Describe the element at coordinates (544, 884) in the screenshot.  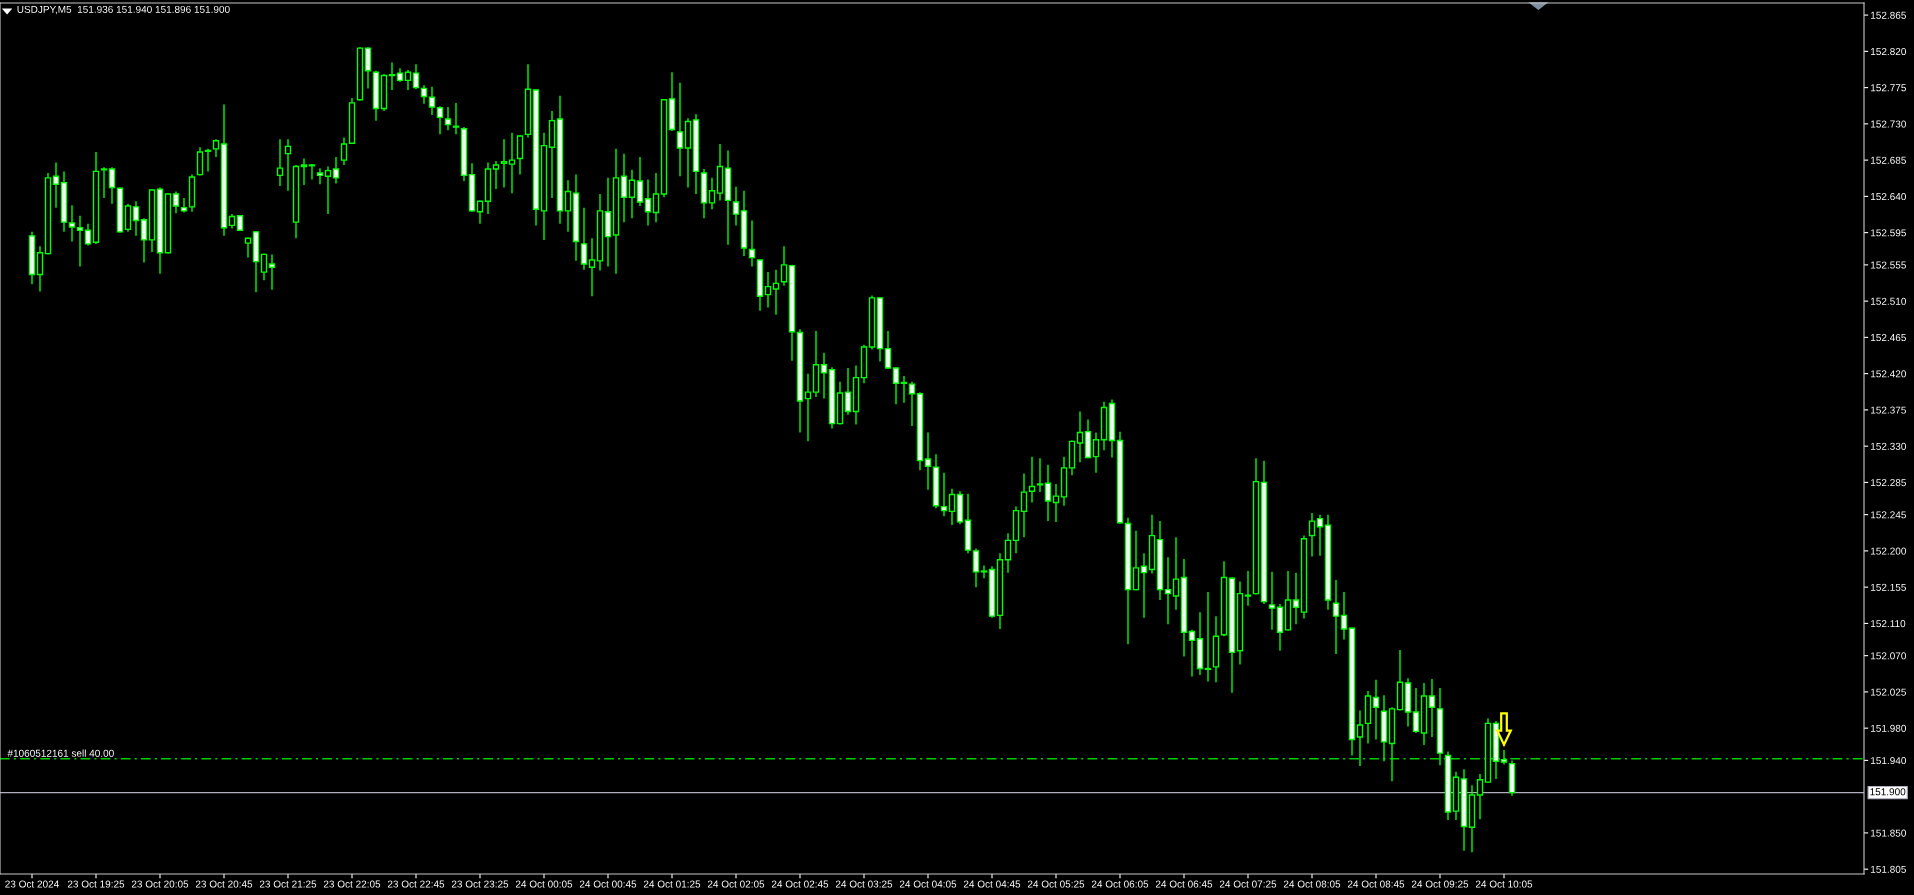
I see `x-tick-label: 24 Oct 00:05` at that location.